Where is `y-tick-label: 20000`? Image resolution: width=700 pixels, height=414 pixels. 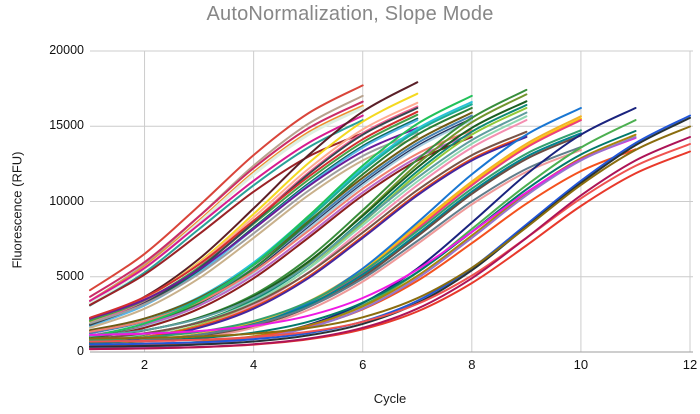
y-tick-label: 20000 is located at coordinates (66, 50).